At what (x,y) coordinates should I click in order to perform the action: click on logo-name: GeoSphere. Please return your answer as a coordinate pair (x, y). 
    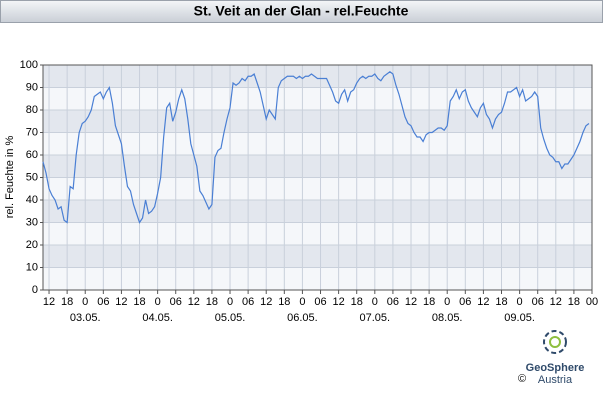
    Looking at the image, I should click on (555, 368).